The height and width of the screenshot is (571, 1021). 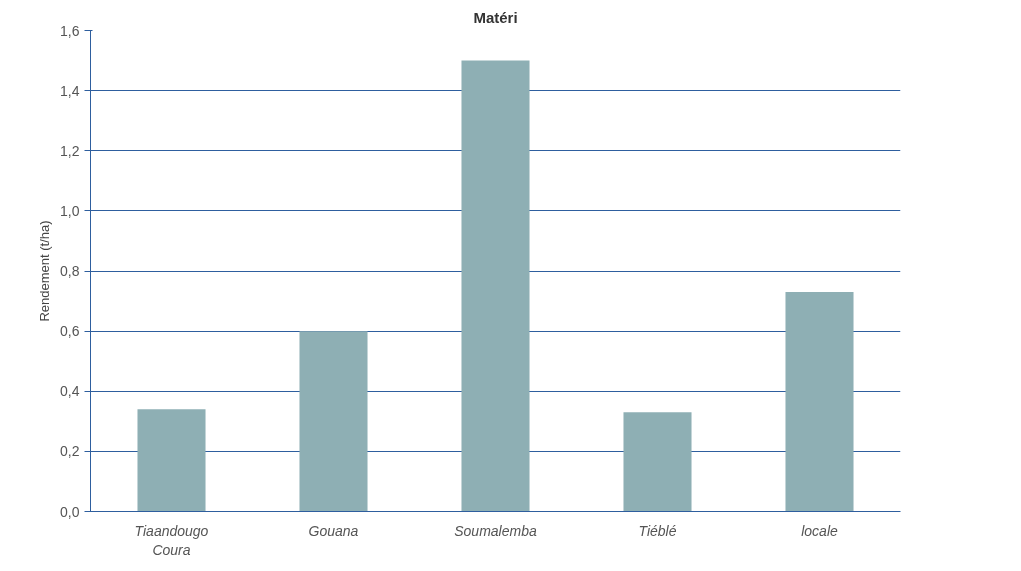 What do you see at coordinates (70, 451) in the screenshot?
I see `y-tick-label: 0,2` at bounding box center [70, 451].